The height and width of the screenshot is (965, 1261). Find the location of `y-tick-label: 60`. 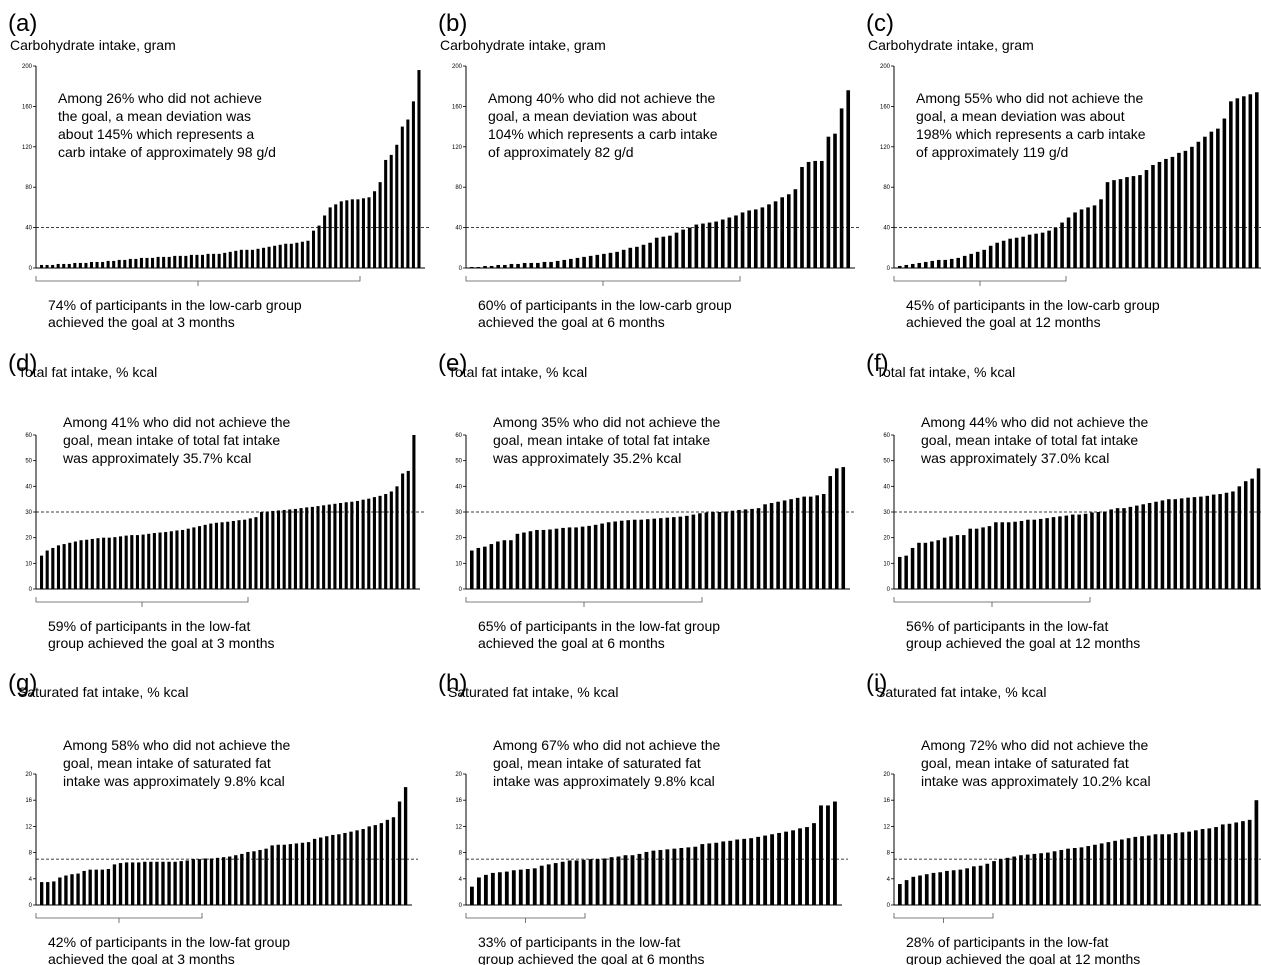

y-tick-label: 60 is located at coordinates (886, 436).